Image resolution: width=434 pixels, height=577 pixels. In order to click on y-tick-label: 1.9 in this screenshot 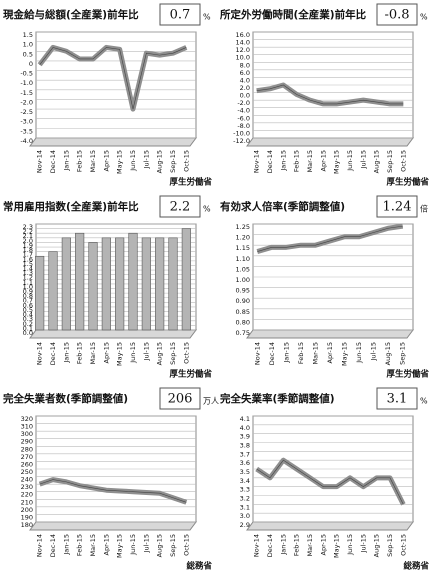, I will do `click(28, 245)`.